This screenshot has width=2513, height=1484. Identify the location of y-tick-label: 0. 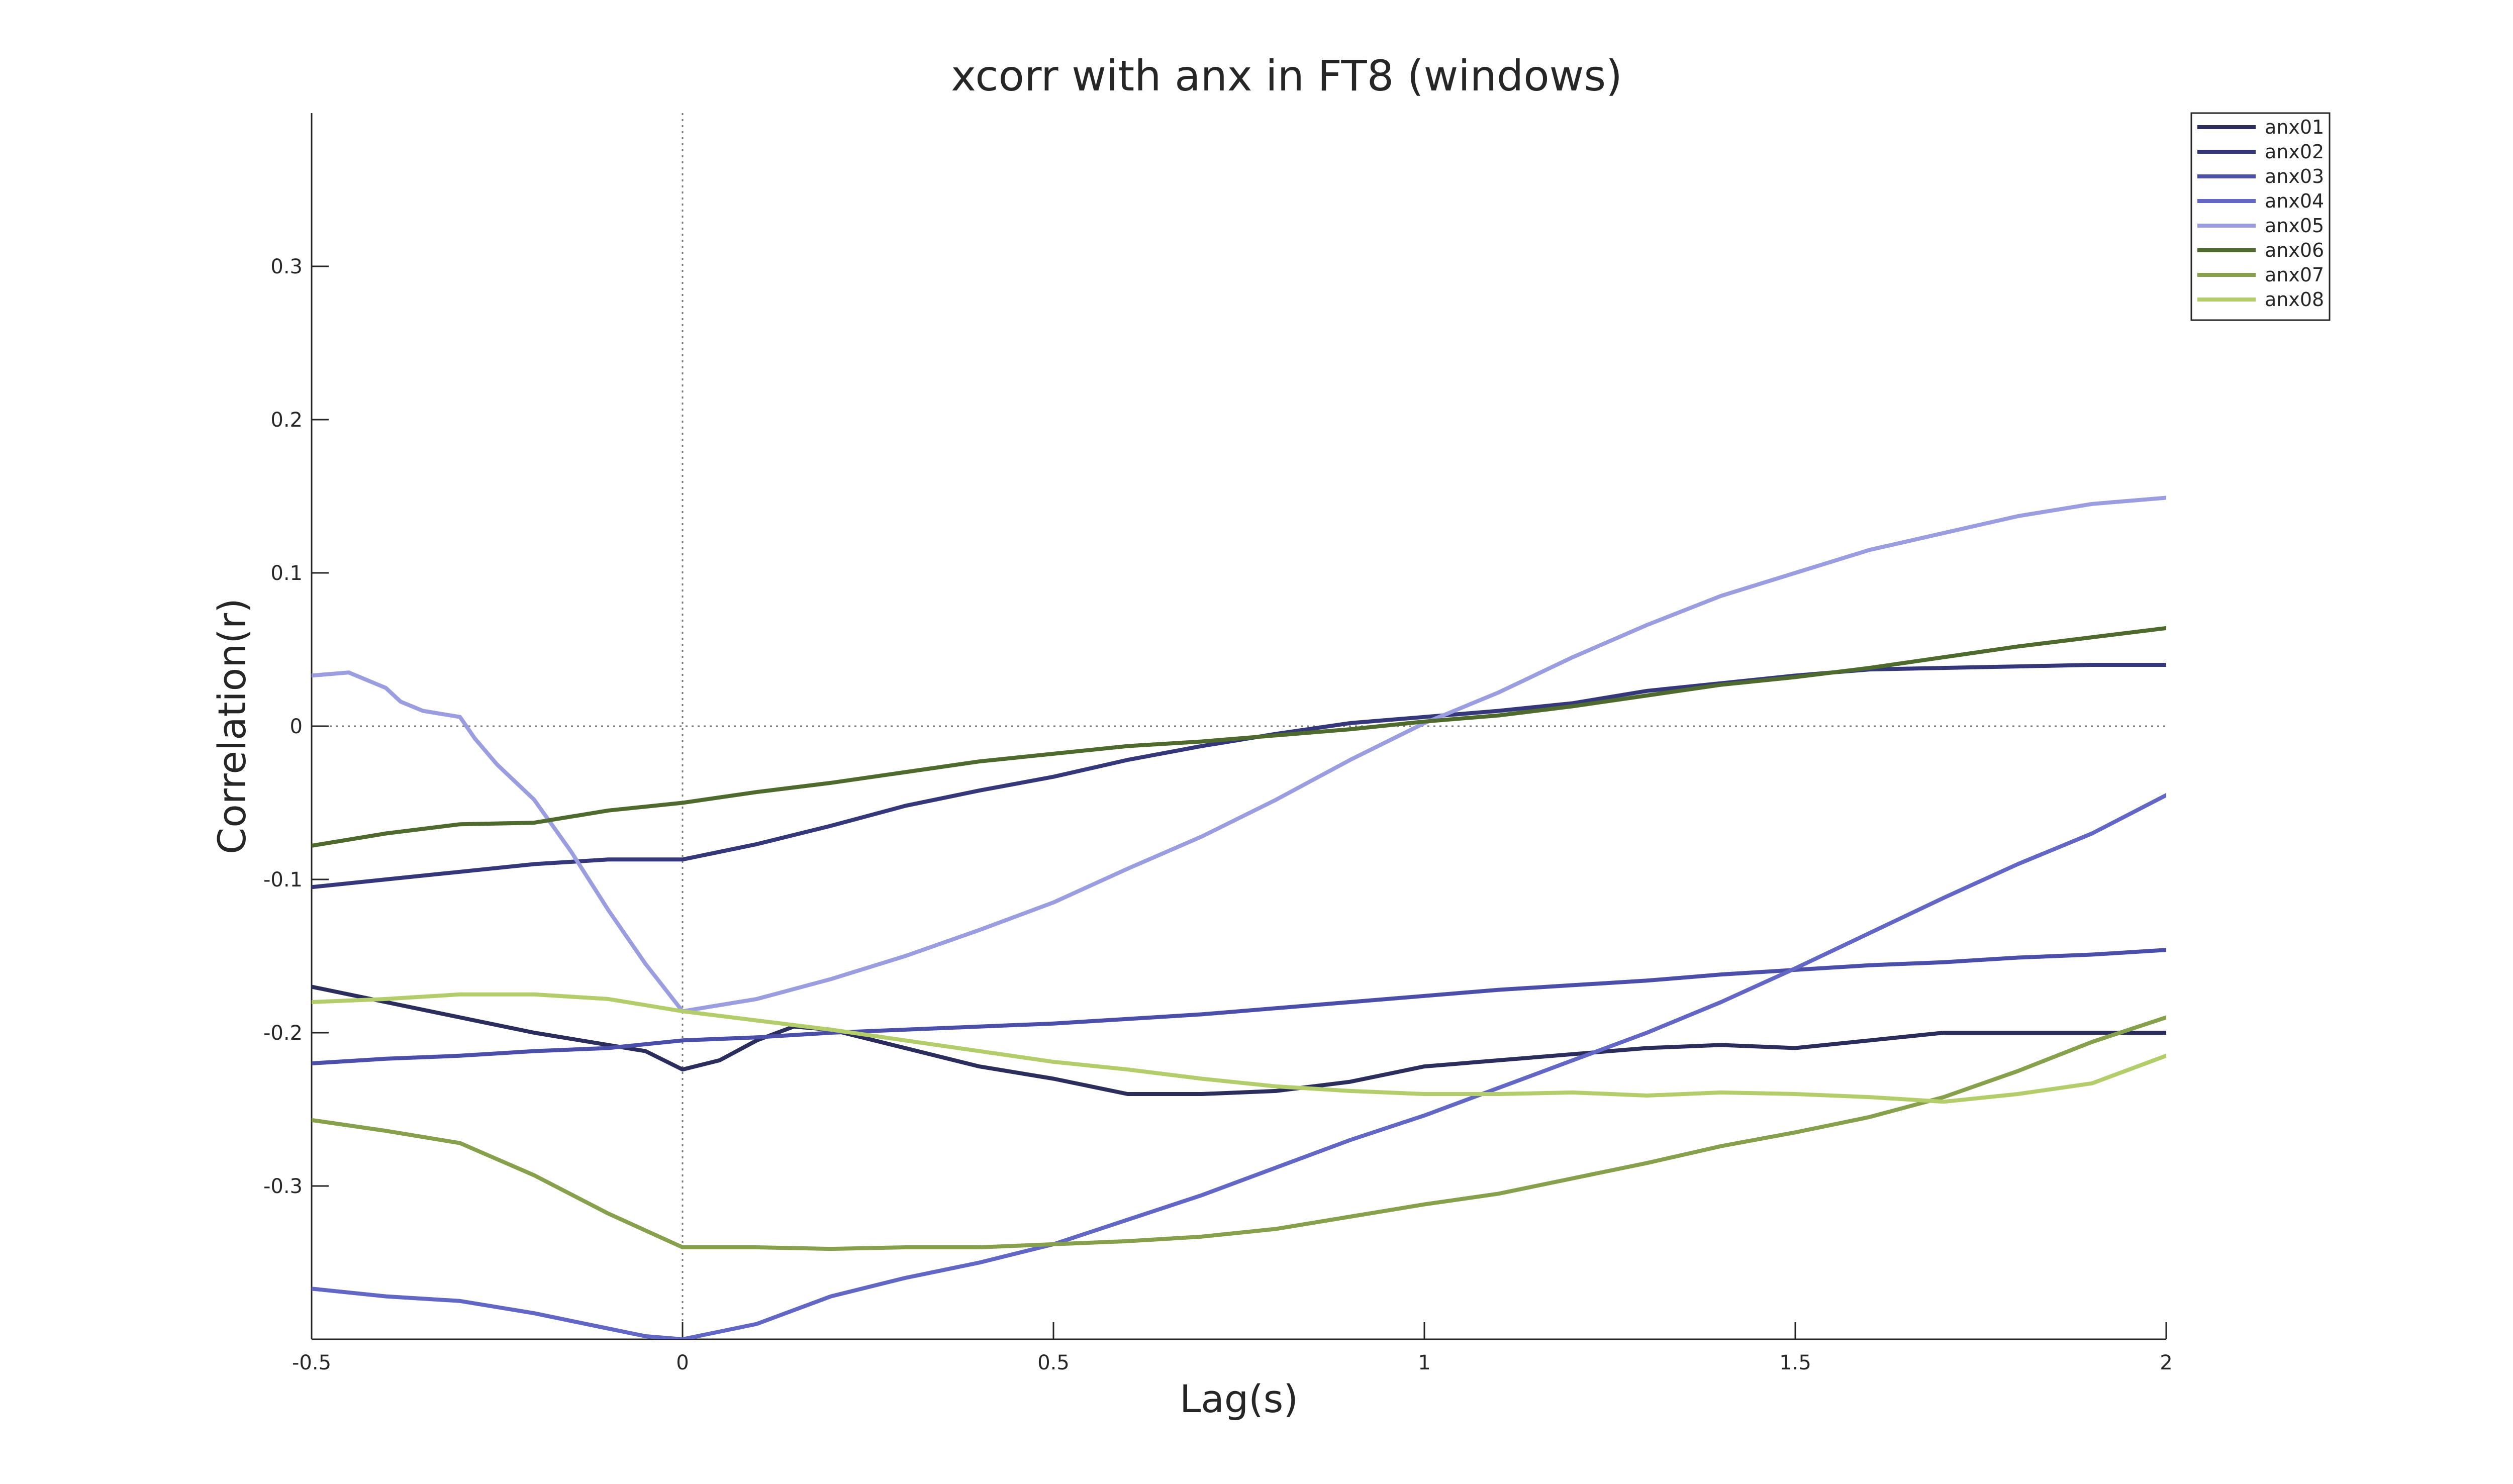
(297, 726).